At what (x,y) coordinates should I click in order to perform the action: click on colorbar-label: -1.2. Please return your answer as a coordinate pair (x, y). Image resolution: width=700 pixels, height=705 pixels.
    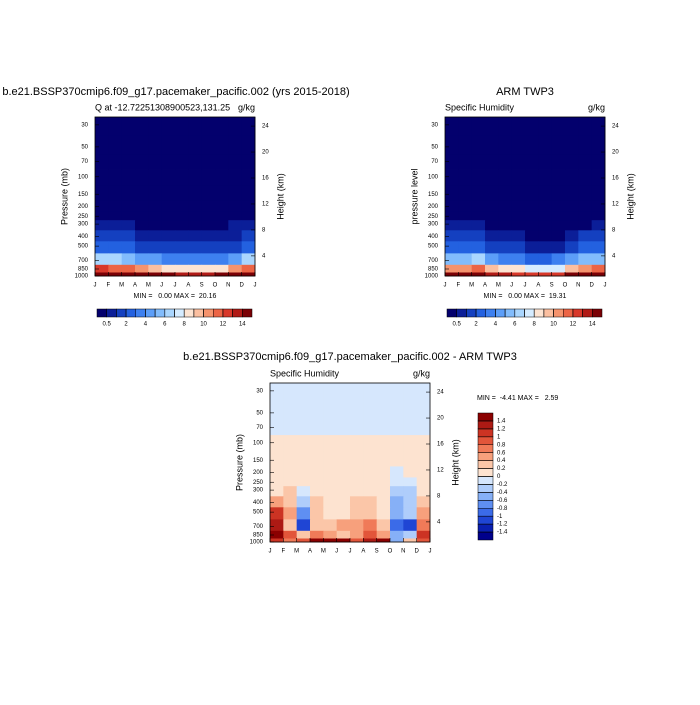
    Looking at the image, I should click on (502, 525).